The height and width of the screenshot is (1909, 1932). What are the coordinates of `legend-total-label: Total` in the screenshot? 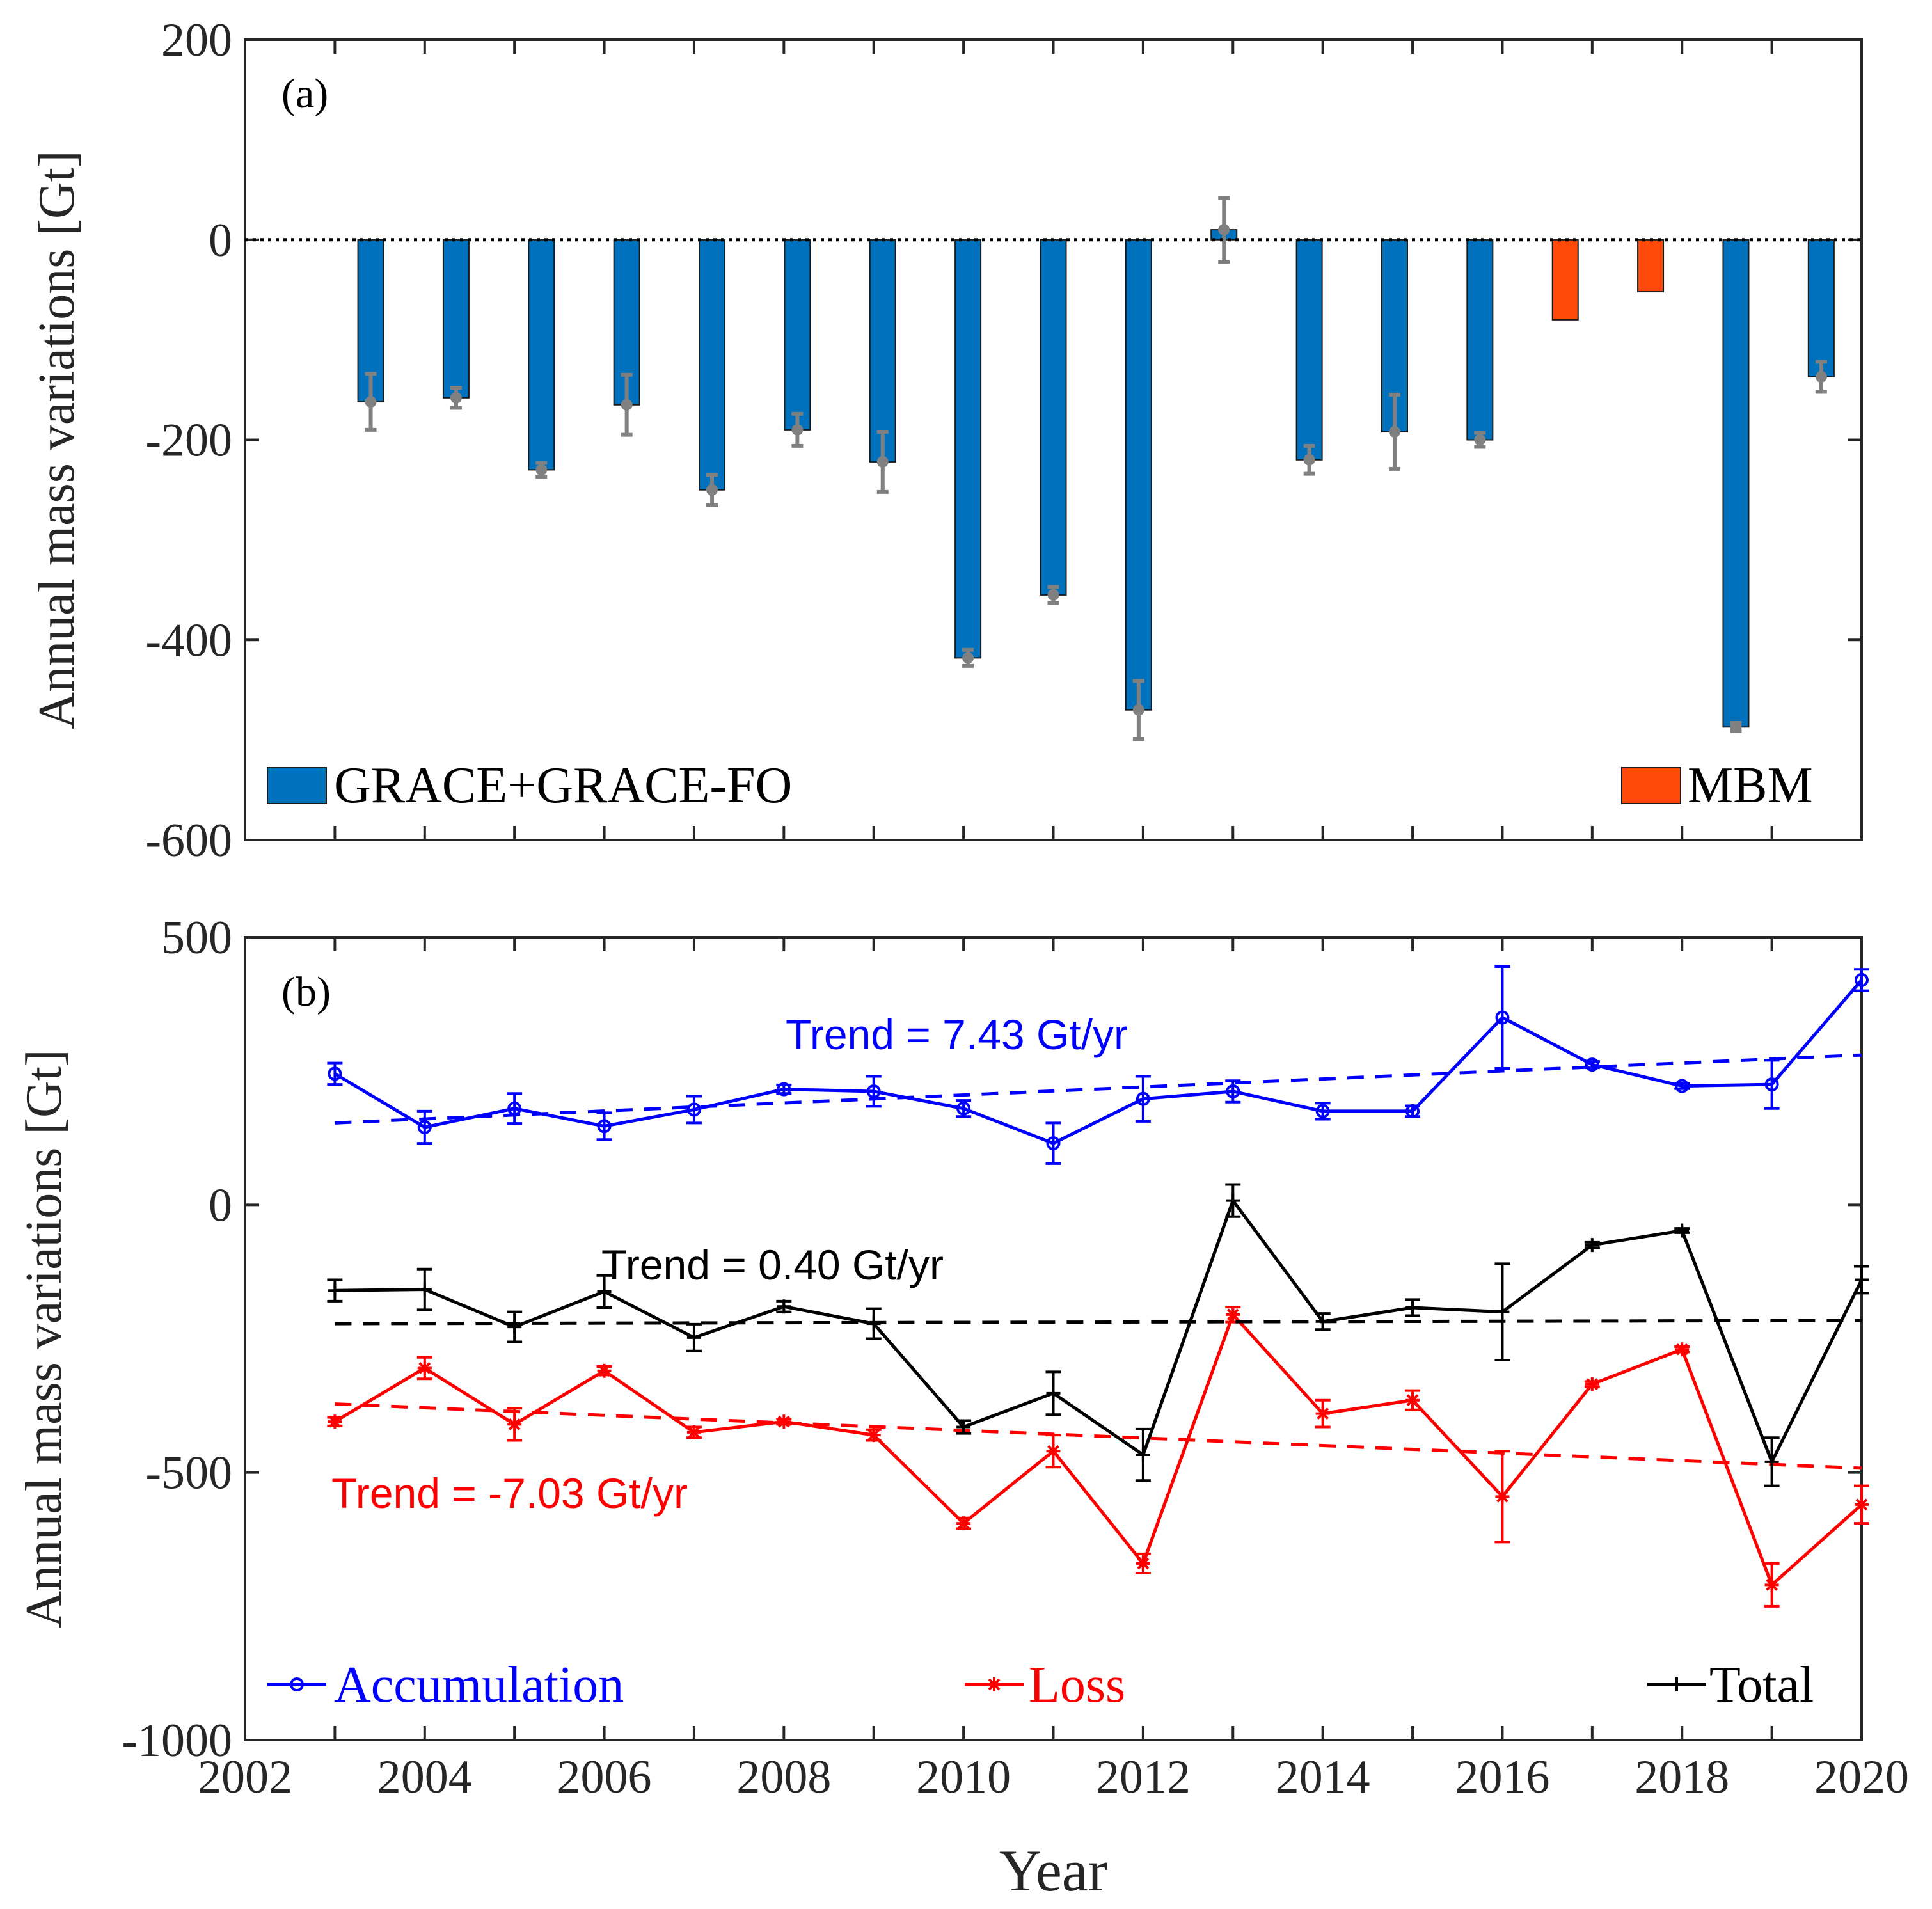 It's located at (1761, 1685).